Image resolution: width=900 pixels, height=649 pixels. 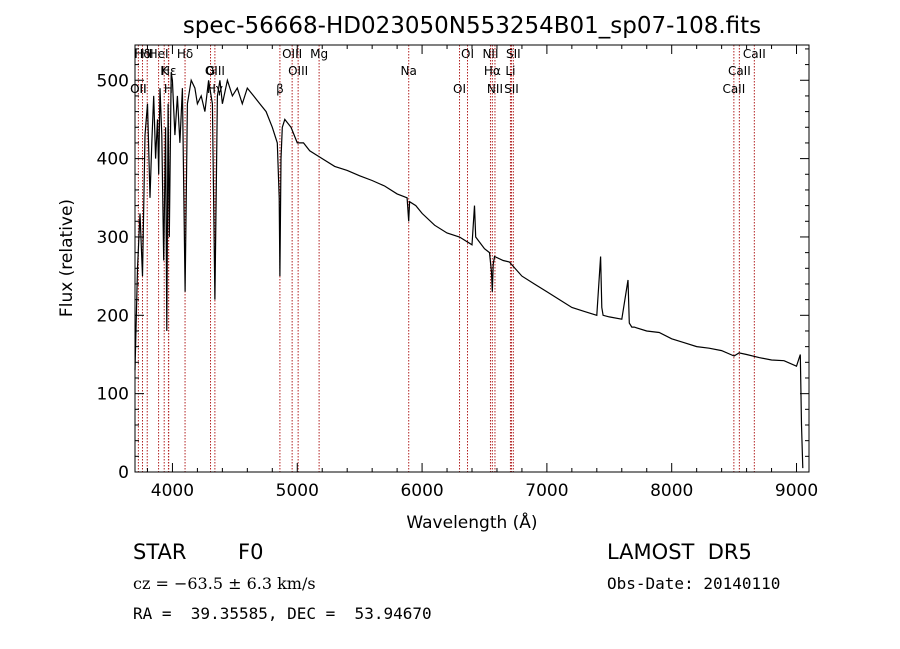 I want to click on survey-name: LAMOST DR5, so click(x=679, y=552).